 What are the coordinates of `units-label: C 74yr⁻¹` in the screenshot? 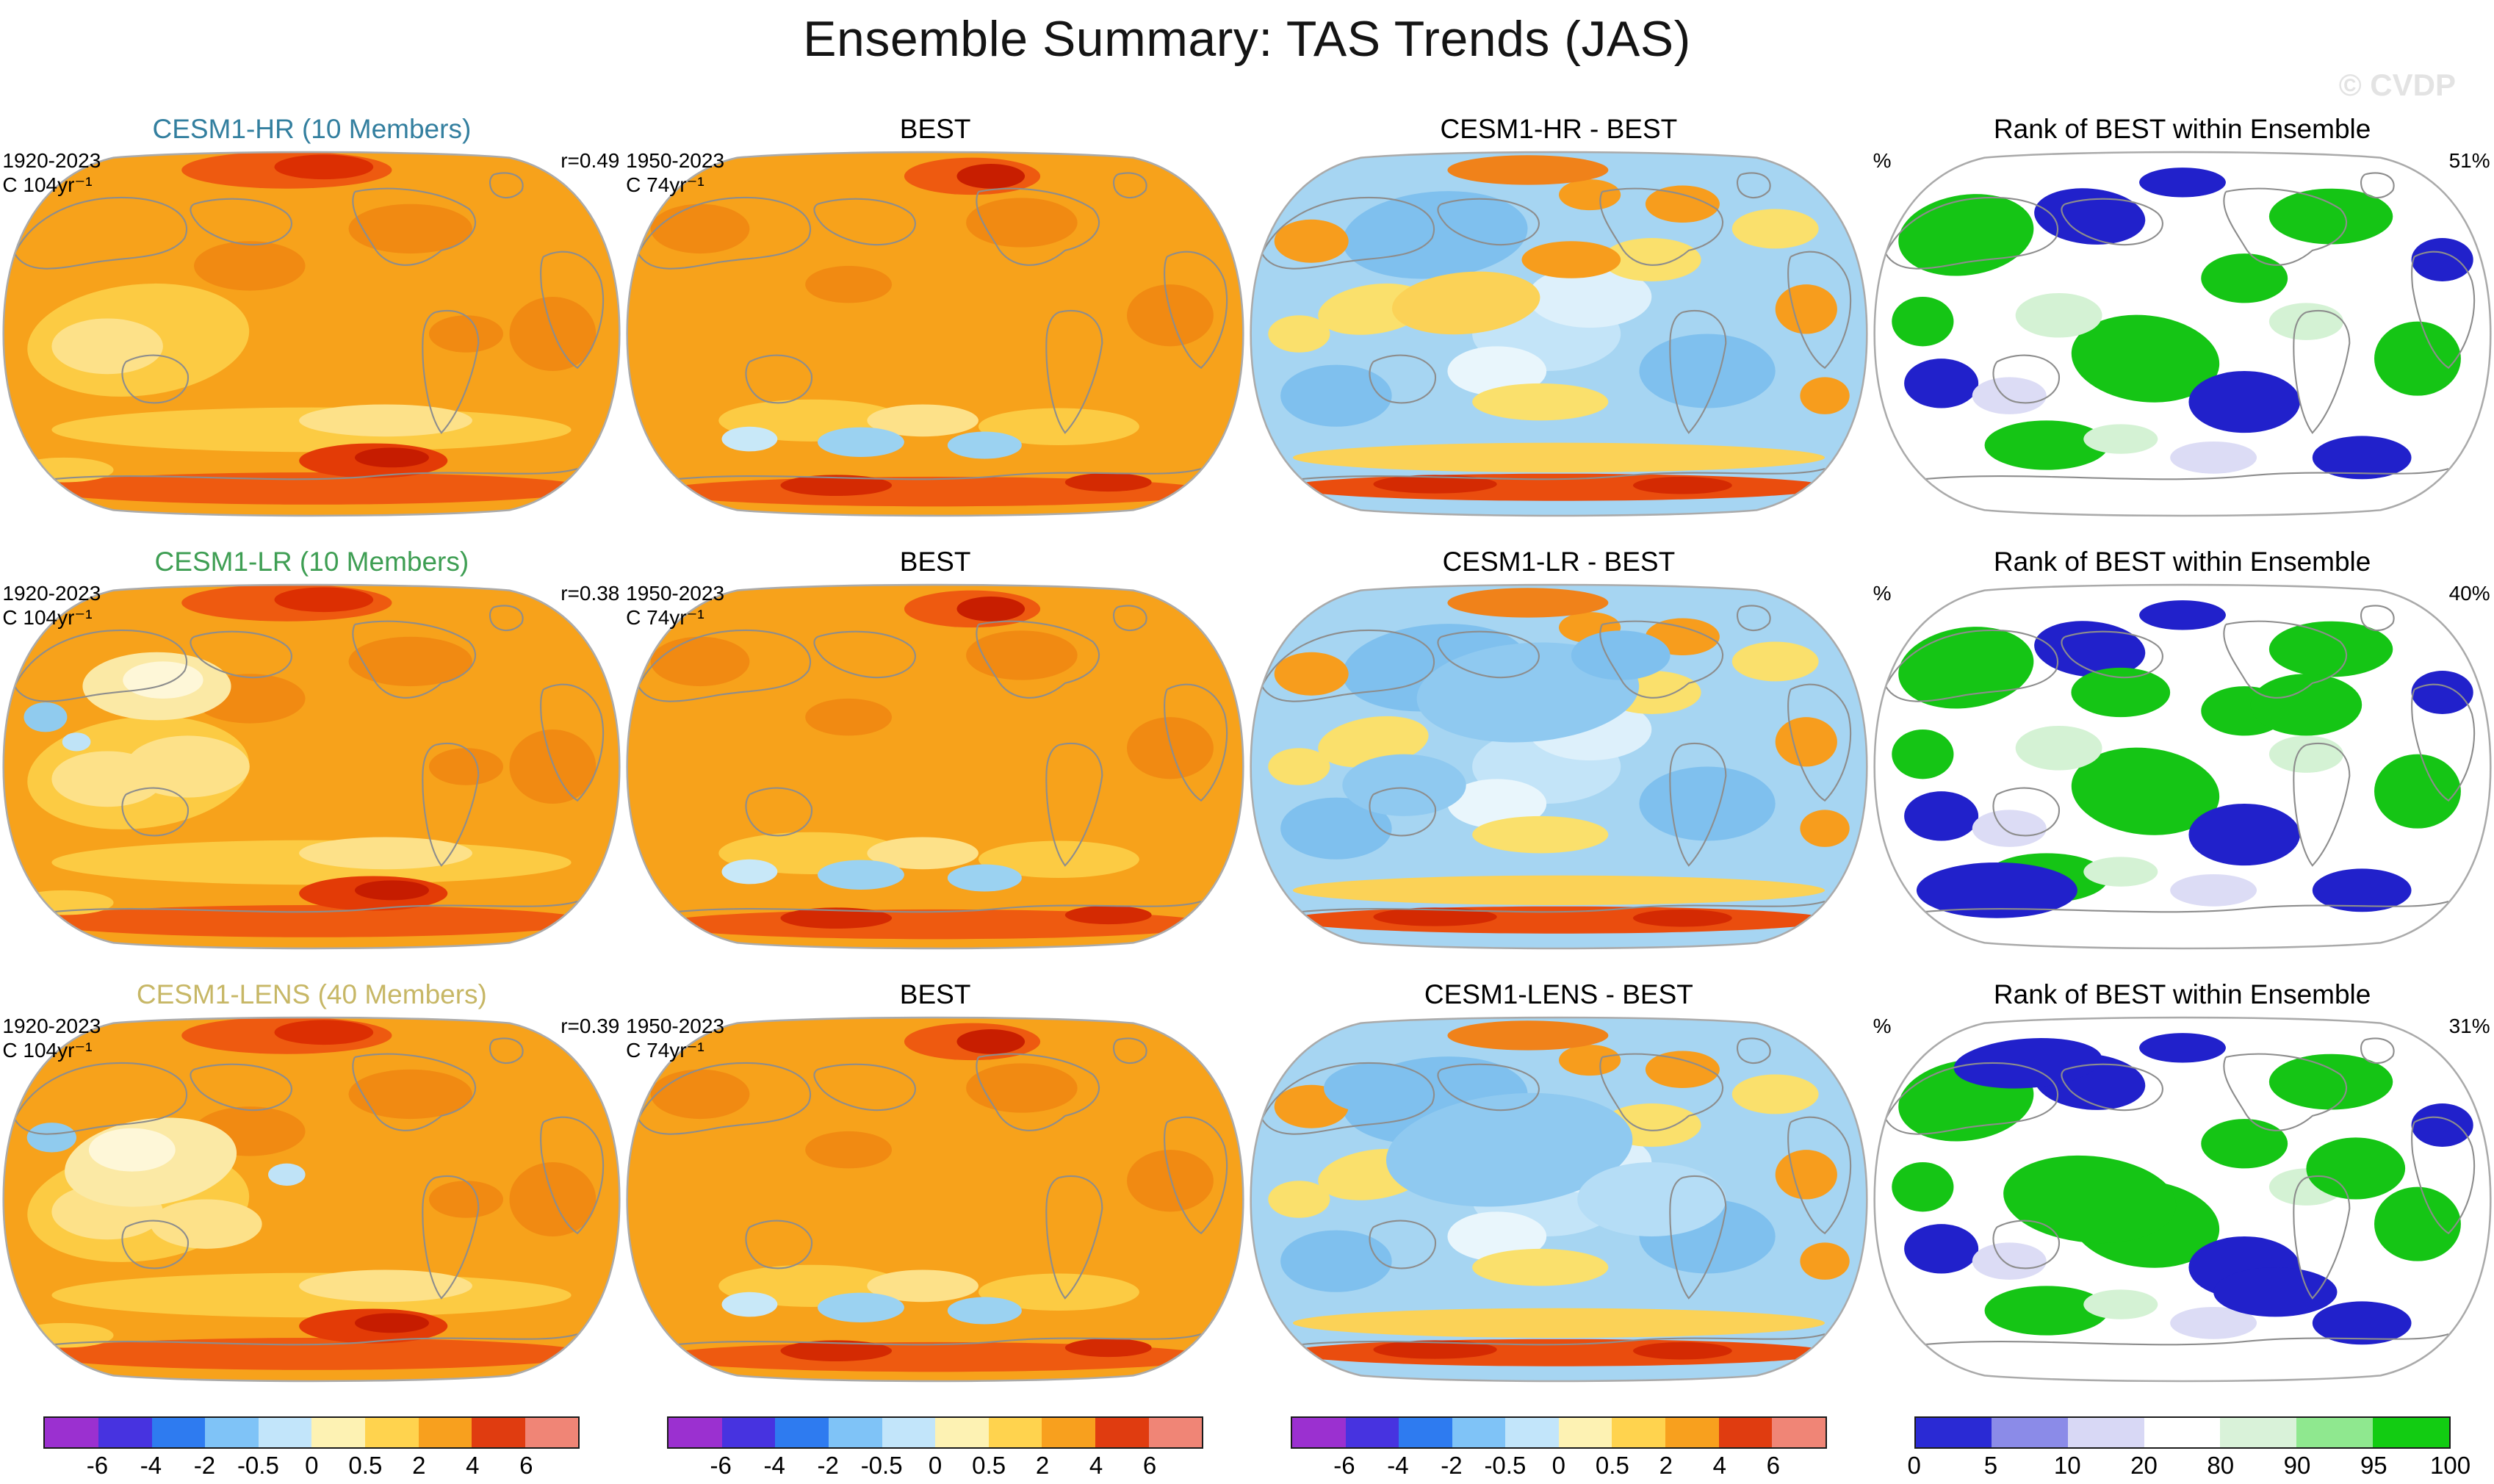 It's located at (665, 184).